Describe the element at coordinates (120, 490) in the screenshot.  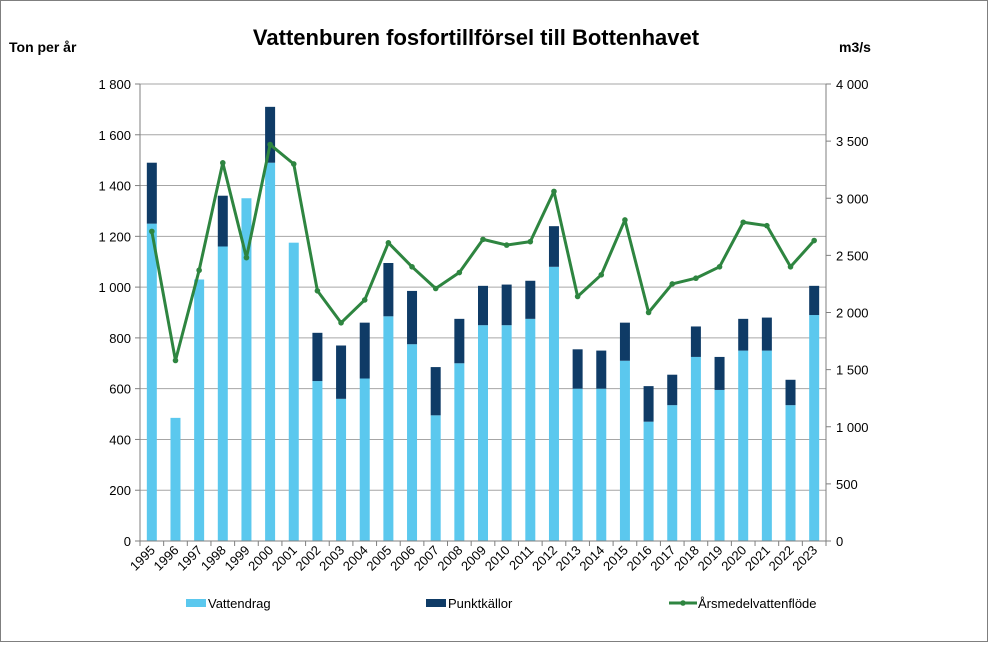
I see `left-tick-label: 200` at that location.